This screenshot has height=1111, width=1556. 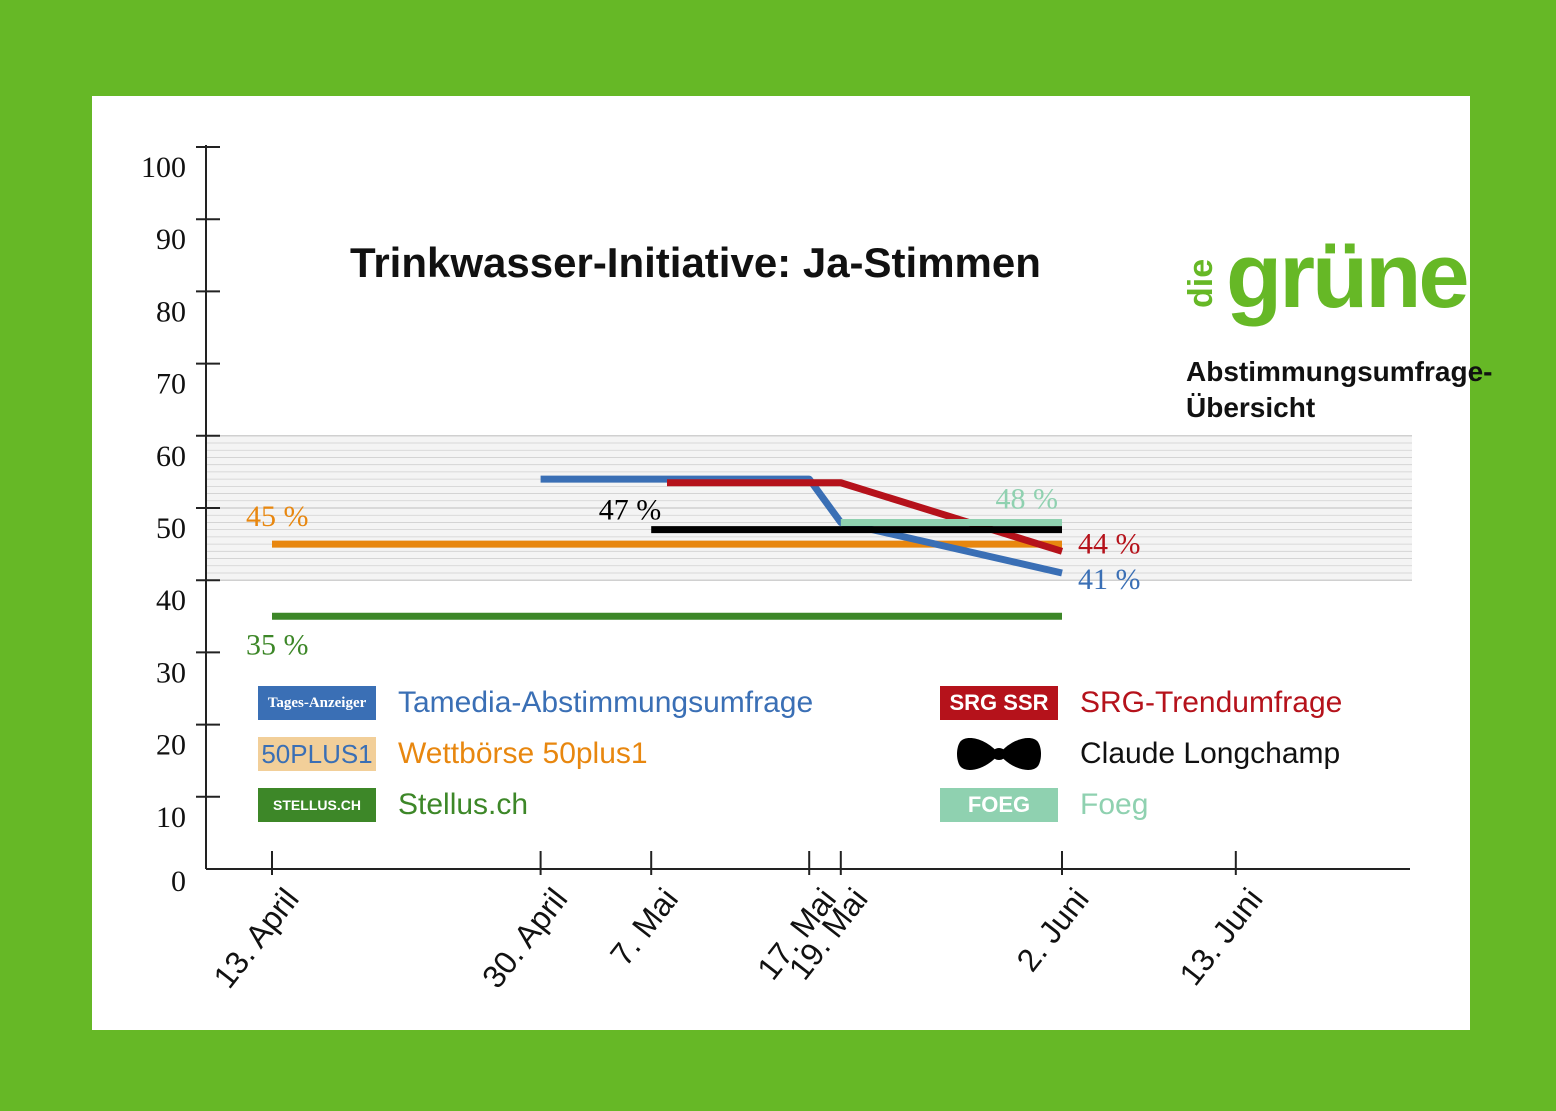 What do you see at coordinates (523, 753) in the screenshot?
I see `legend-label: Wettbörse 50plus1` at bounding box center [523, 753].